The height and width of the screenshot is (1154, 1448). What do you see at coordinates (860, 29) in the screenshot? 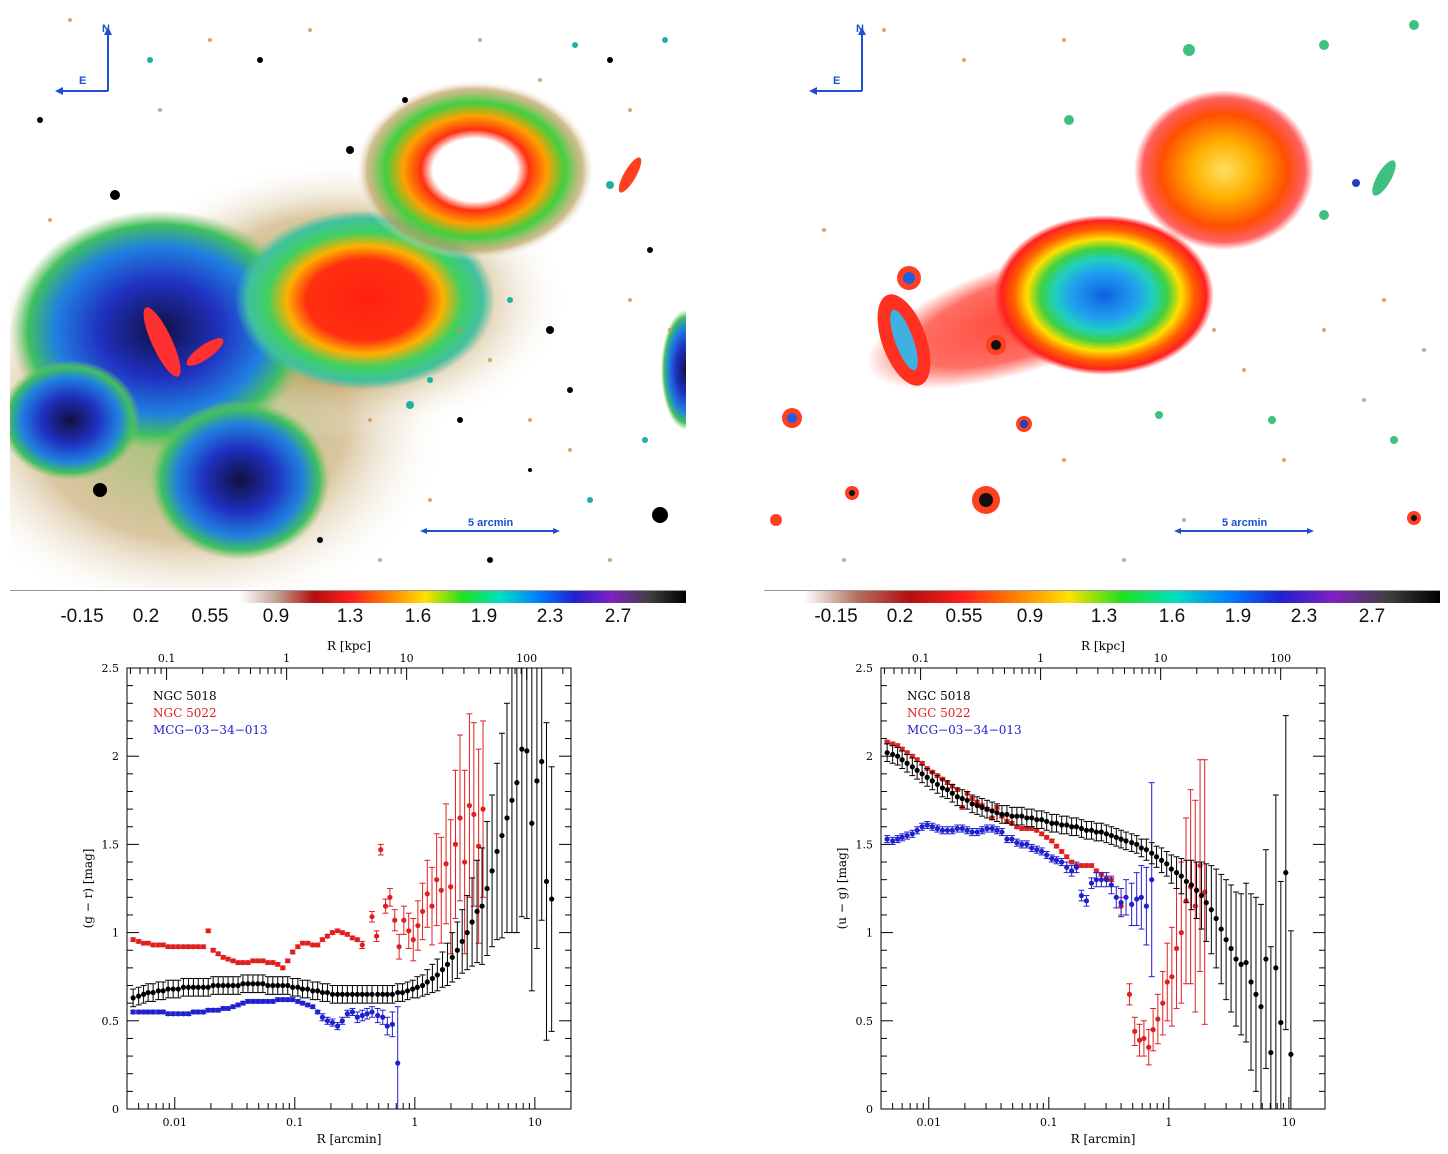
I see `compass-north-label: N` at bounding box center [860, 29].